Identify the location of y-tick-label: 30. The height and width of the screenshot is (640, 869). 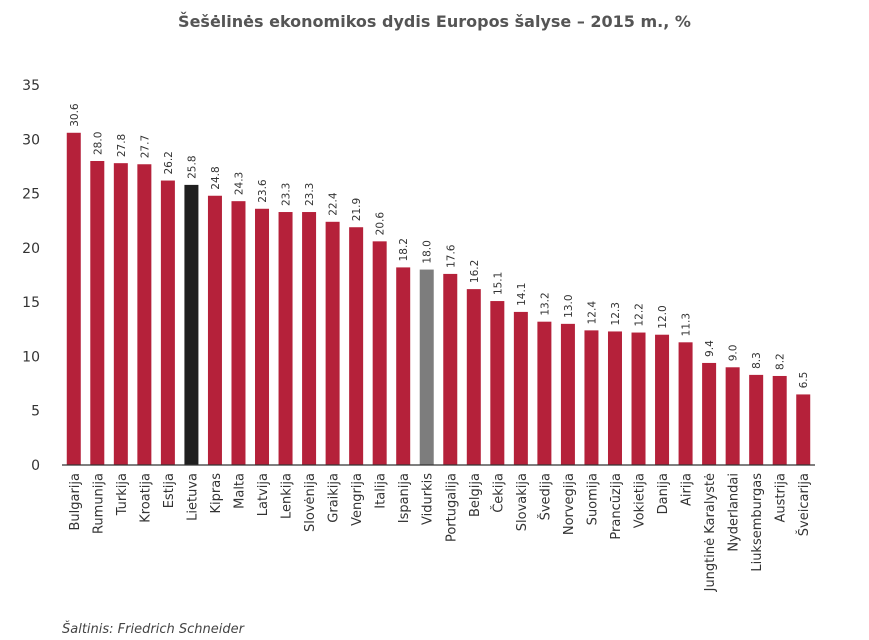
(31, 140).